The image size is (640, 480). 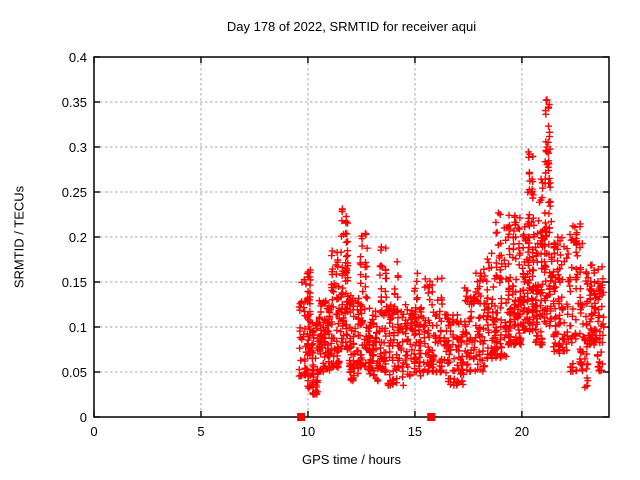 I want to click on y-tick-label: 0.3, so click(x=77, y=147).